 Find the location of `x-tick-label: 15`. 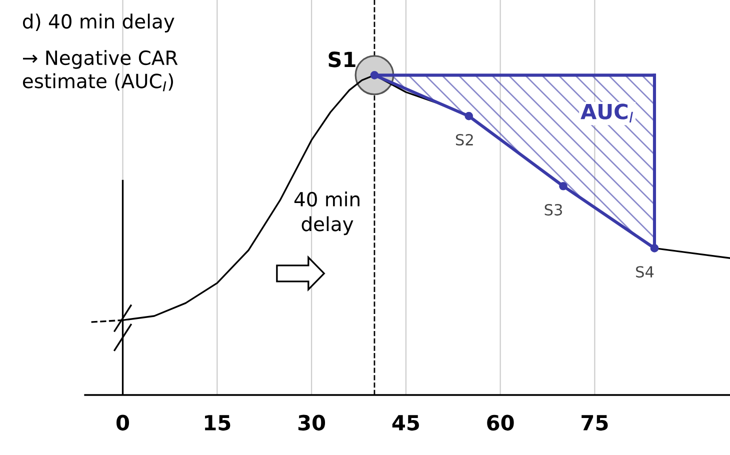

x-tick-label: 15 is located at coordinates (217, 423).